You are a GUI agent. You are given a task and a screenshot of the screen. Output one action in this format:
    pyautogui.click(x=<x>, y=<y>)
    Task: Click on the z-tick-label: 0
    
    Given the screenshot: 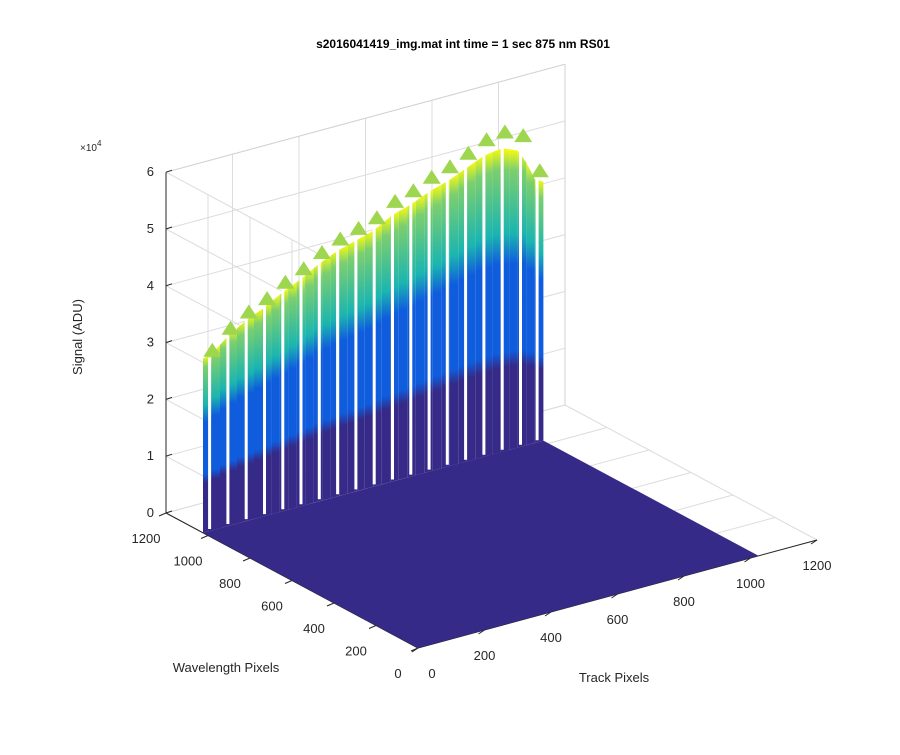 What is the action you would take?
    pyautogui.click(x=150, y=512)
    